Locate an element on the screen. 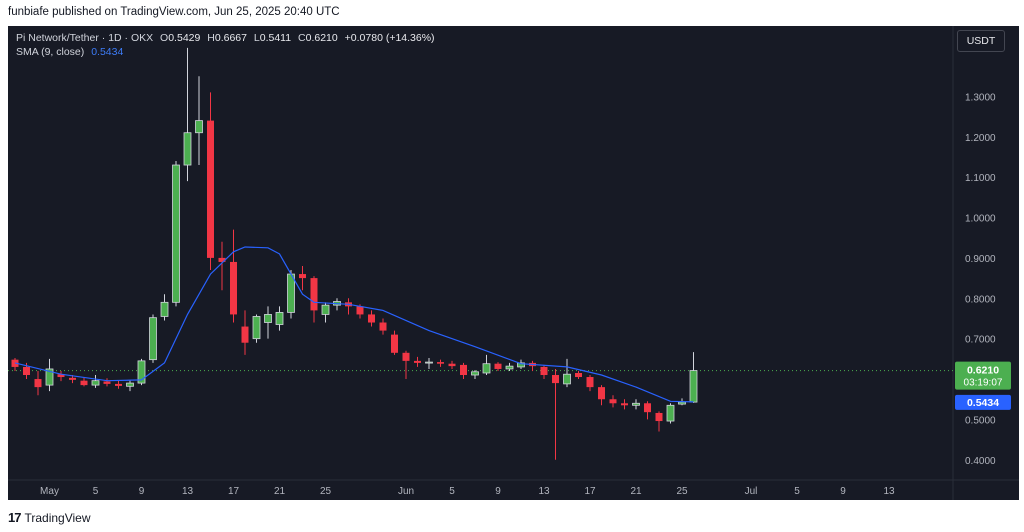 This screenshot has width=1024, height=532. sma-label: SMA (9, close) is located at coordinates (50, 52).